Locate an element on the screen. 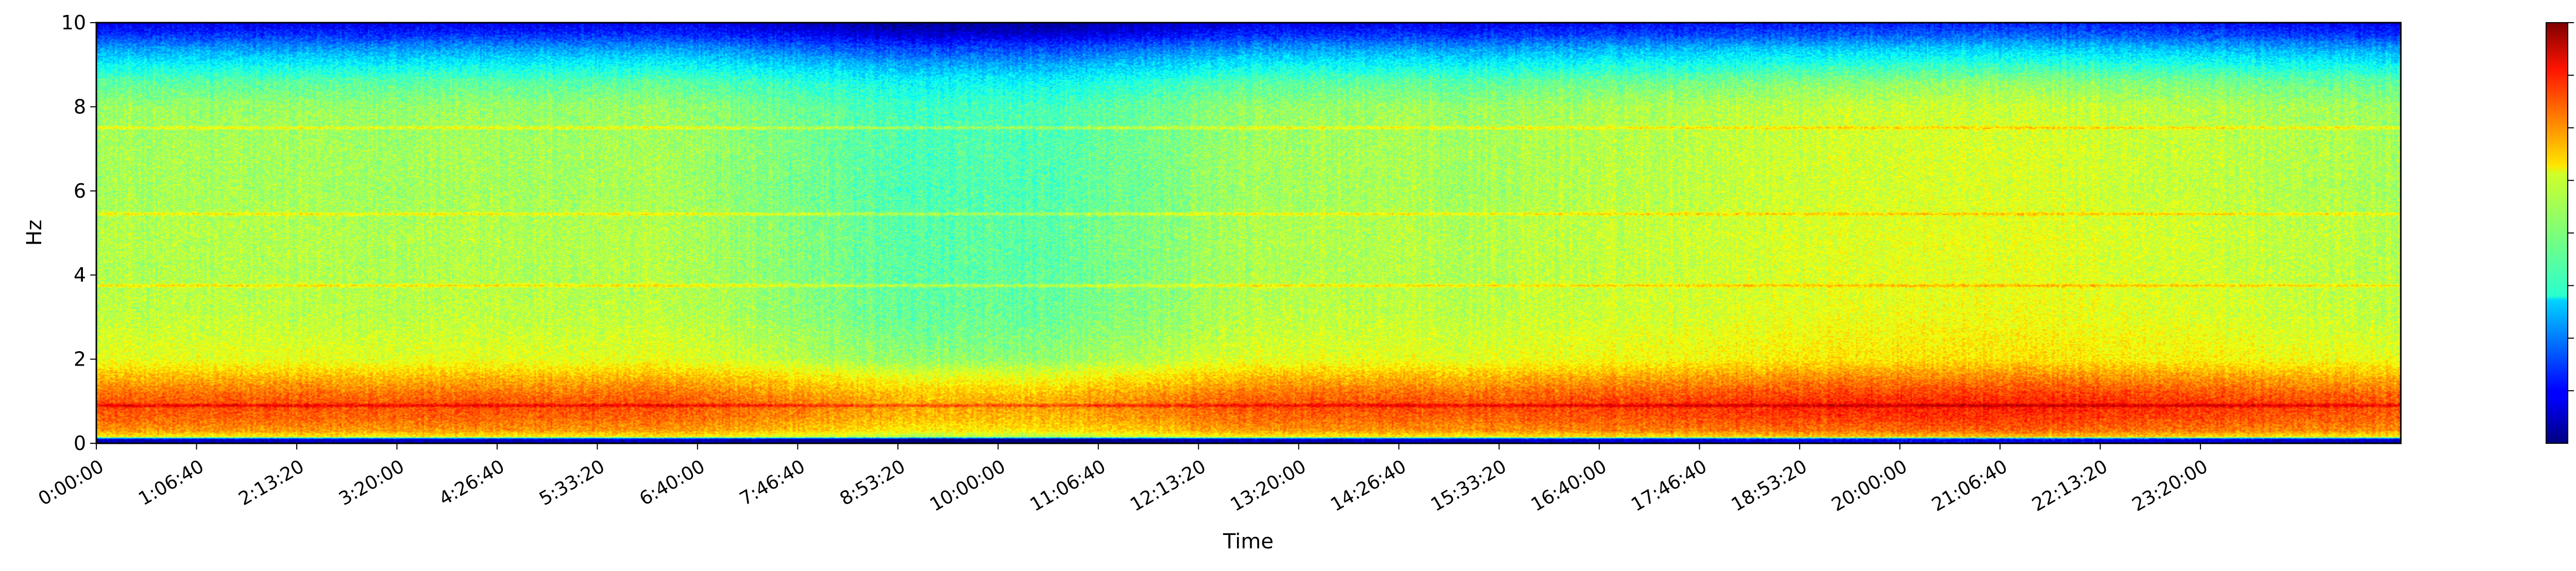  y-tick-label: 2 is located at coordinates (80, 360).